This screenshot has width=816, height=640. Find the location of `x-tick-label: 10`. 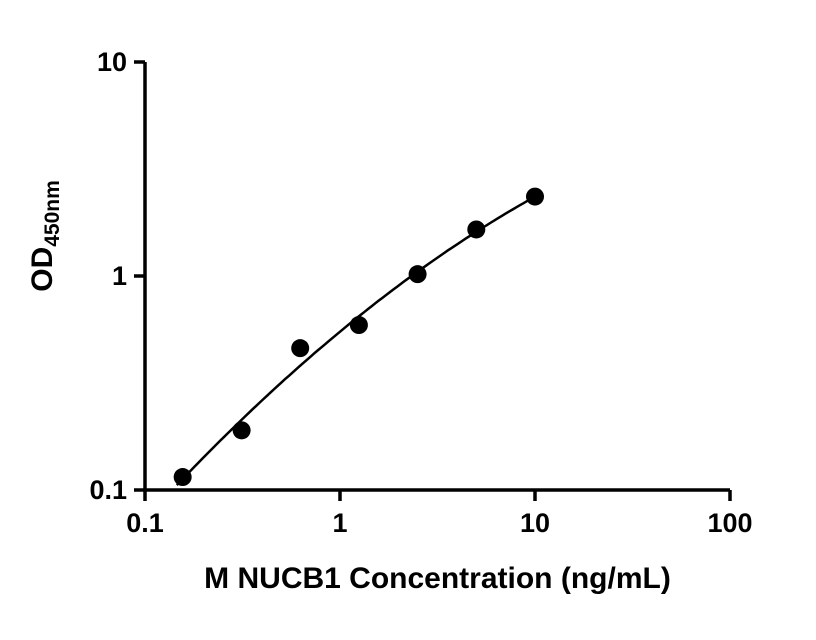

x-tick-label: 10 is located at coordinates (535, 523).